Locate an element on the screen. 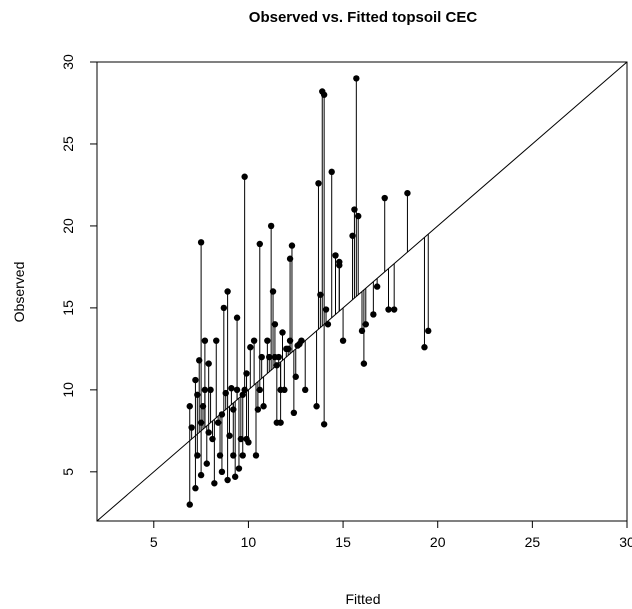  y-axis: 5 10 15 20 25 30 is located at coordinates (78, 265).